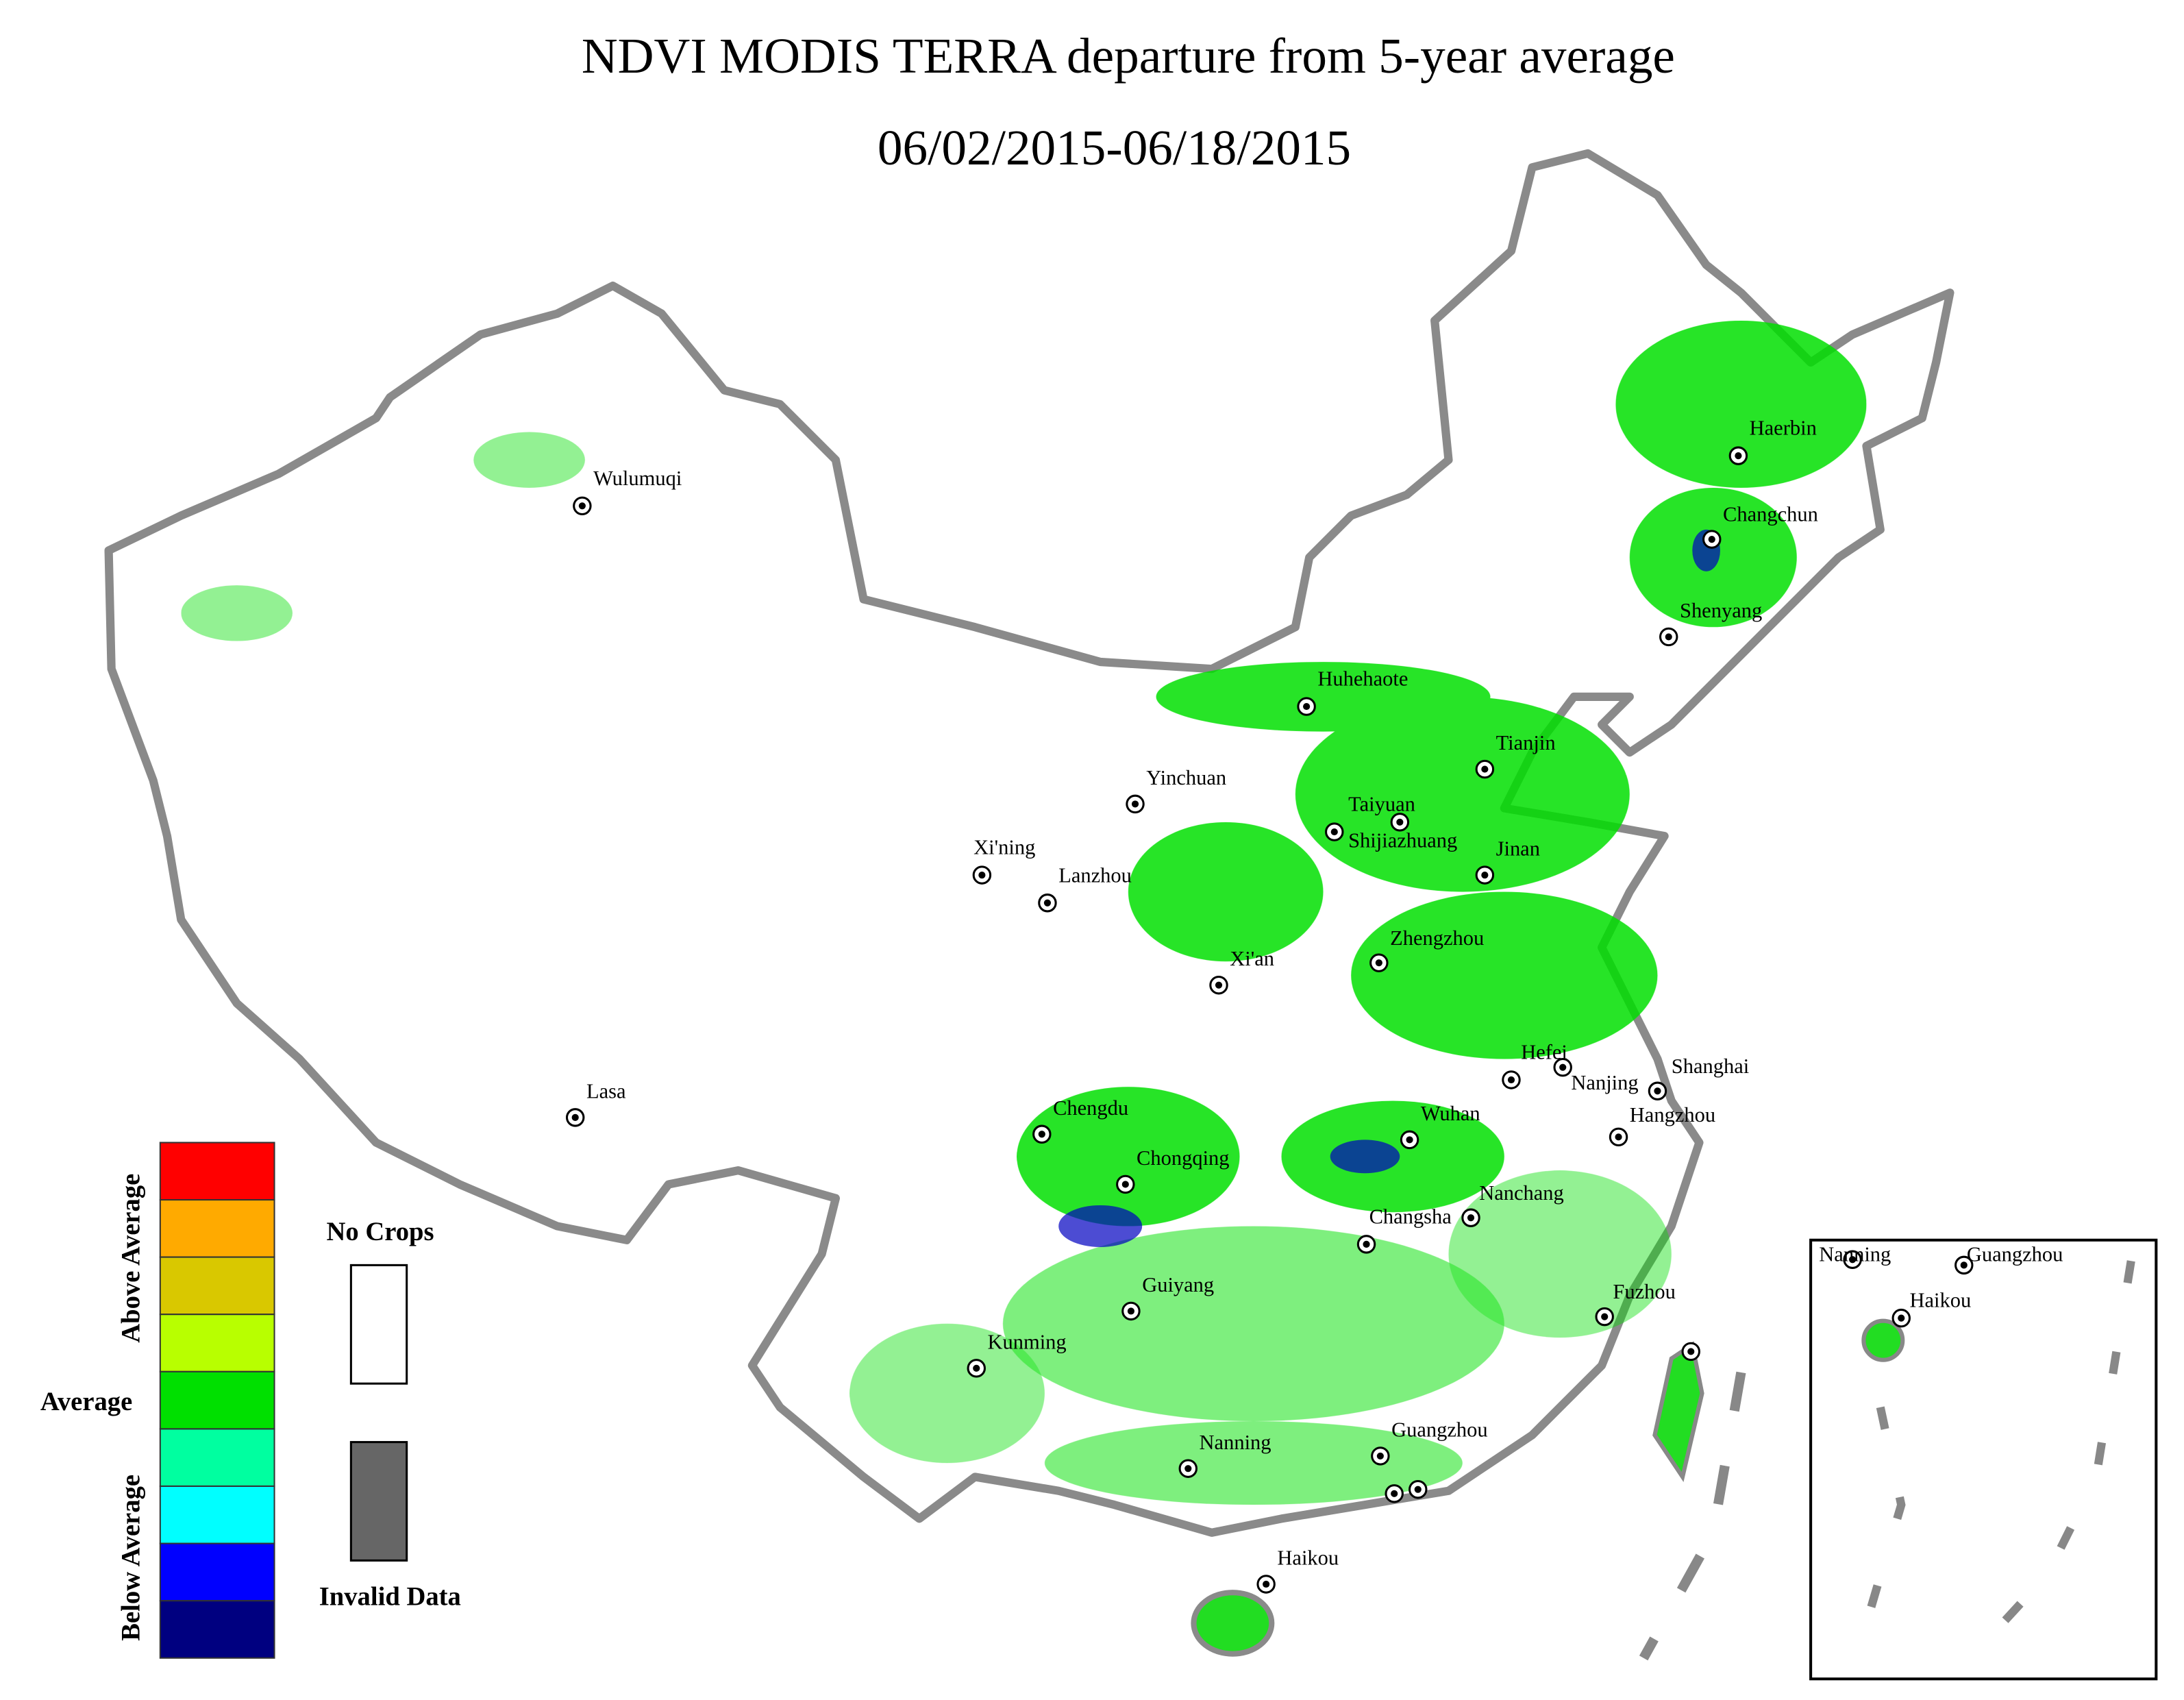 This screenshot has width=2184, height=1700. Describe the element at coordinates (1604, 1082) in the screenshot. I see `city-label: Nanjing` at that location.